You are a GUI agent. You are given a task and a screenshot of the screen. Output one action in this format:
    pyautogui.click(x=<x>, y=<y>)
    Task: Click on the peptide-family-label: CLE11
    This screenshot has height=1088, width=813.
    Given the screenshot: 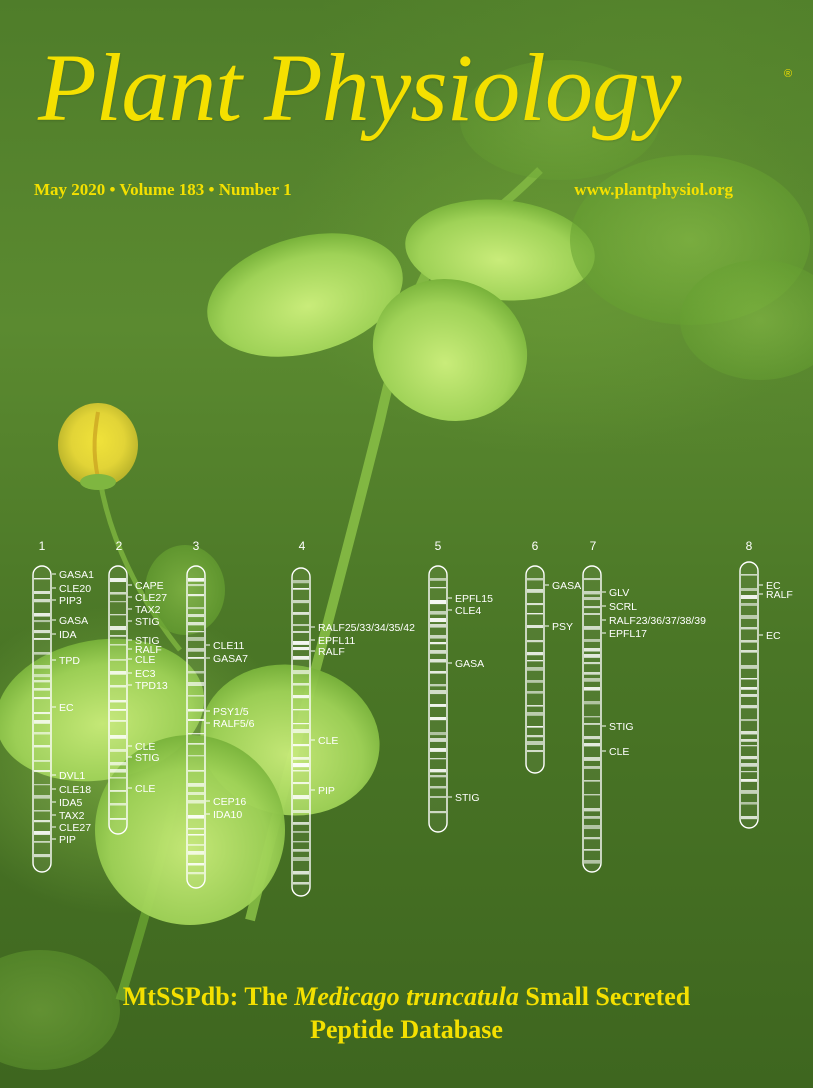 What is the action you would take?
    pyautogui.click(x=228, y=646)
    